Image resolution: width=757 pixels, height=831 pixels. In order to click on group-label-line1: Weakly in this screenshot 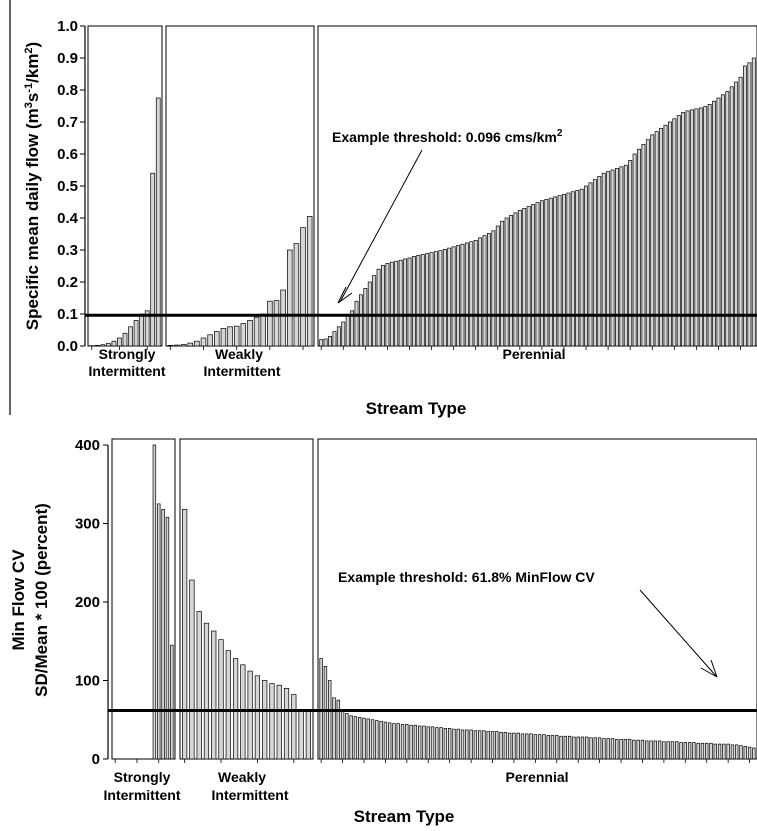, I will do `click(239, 354)`.